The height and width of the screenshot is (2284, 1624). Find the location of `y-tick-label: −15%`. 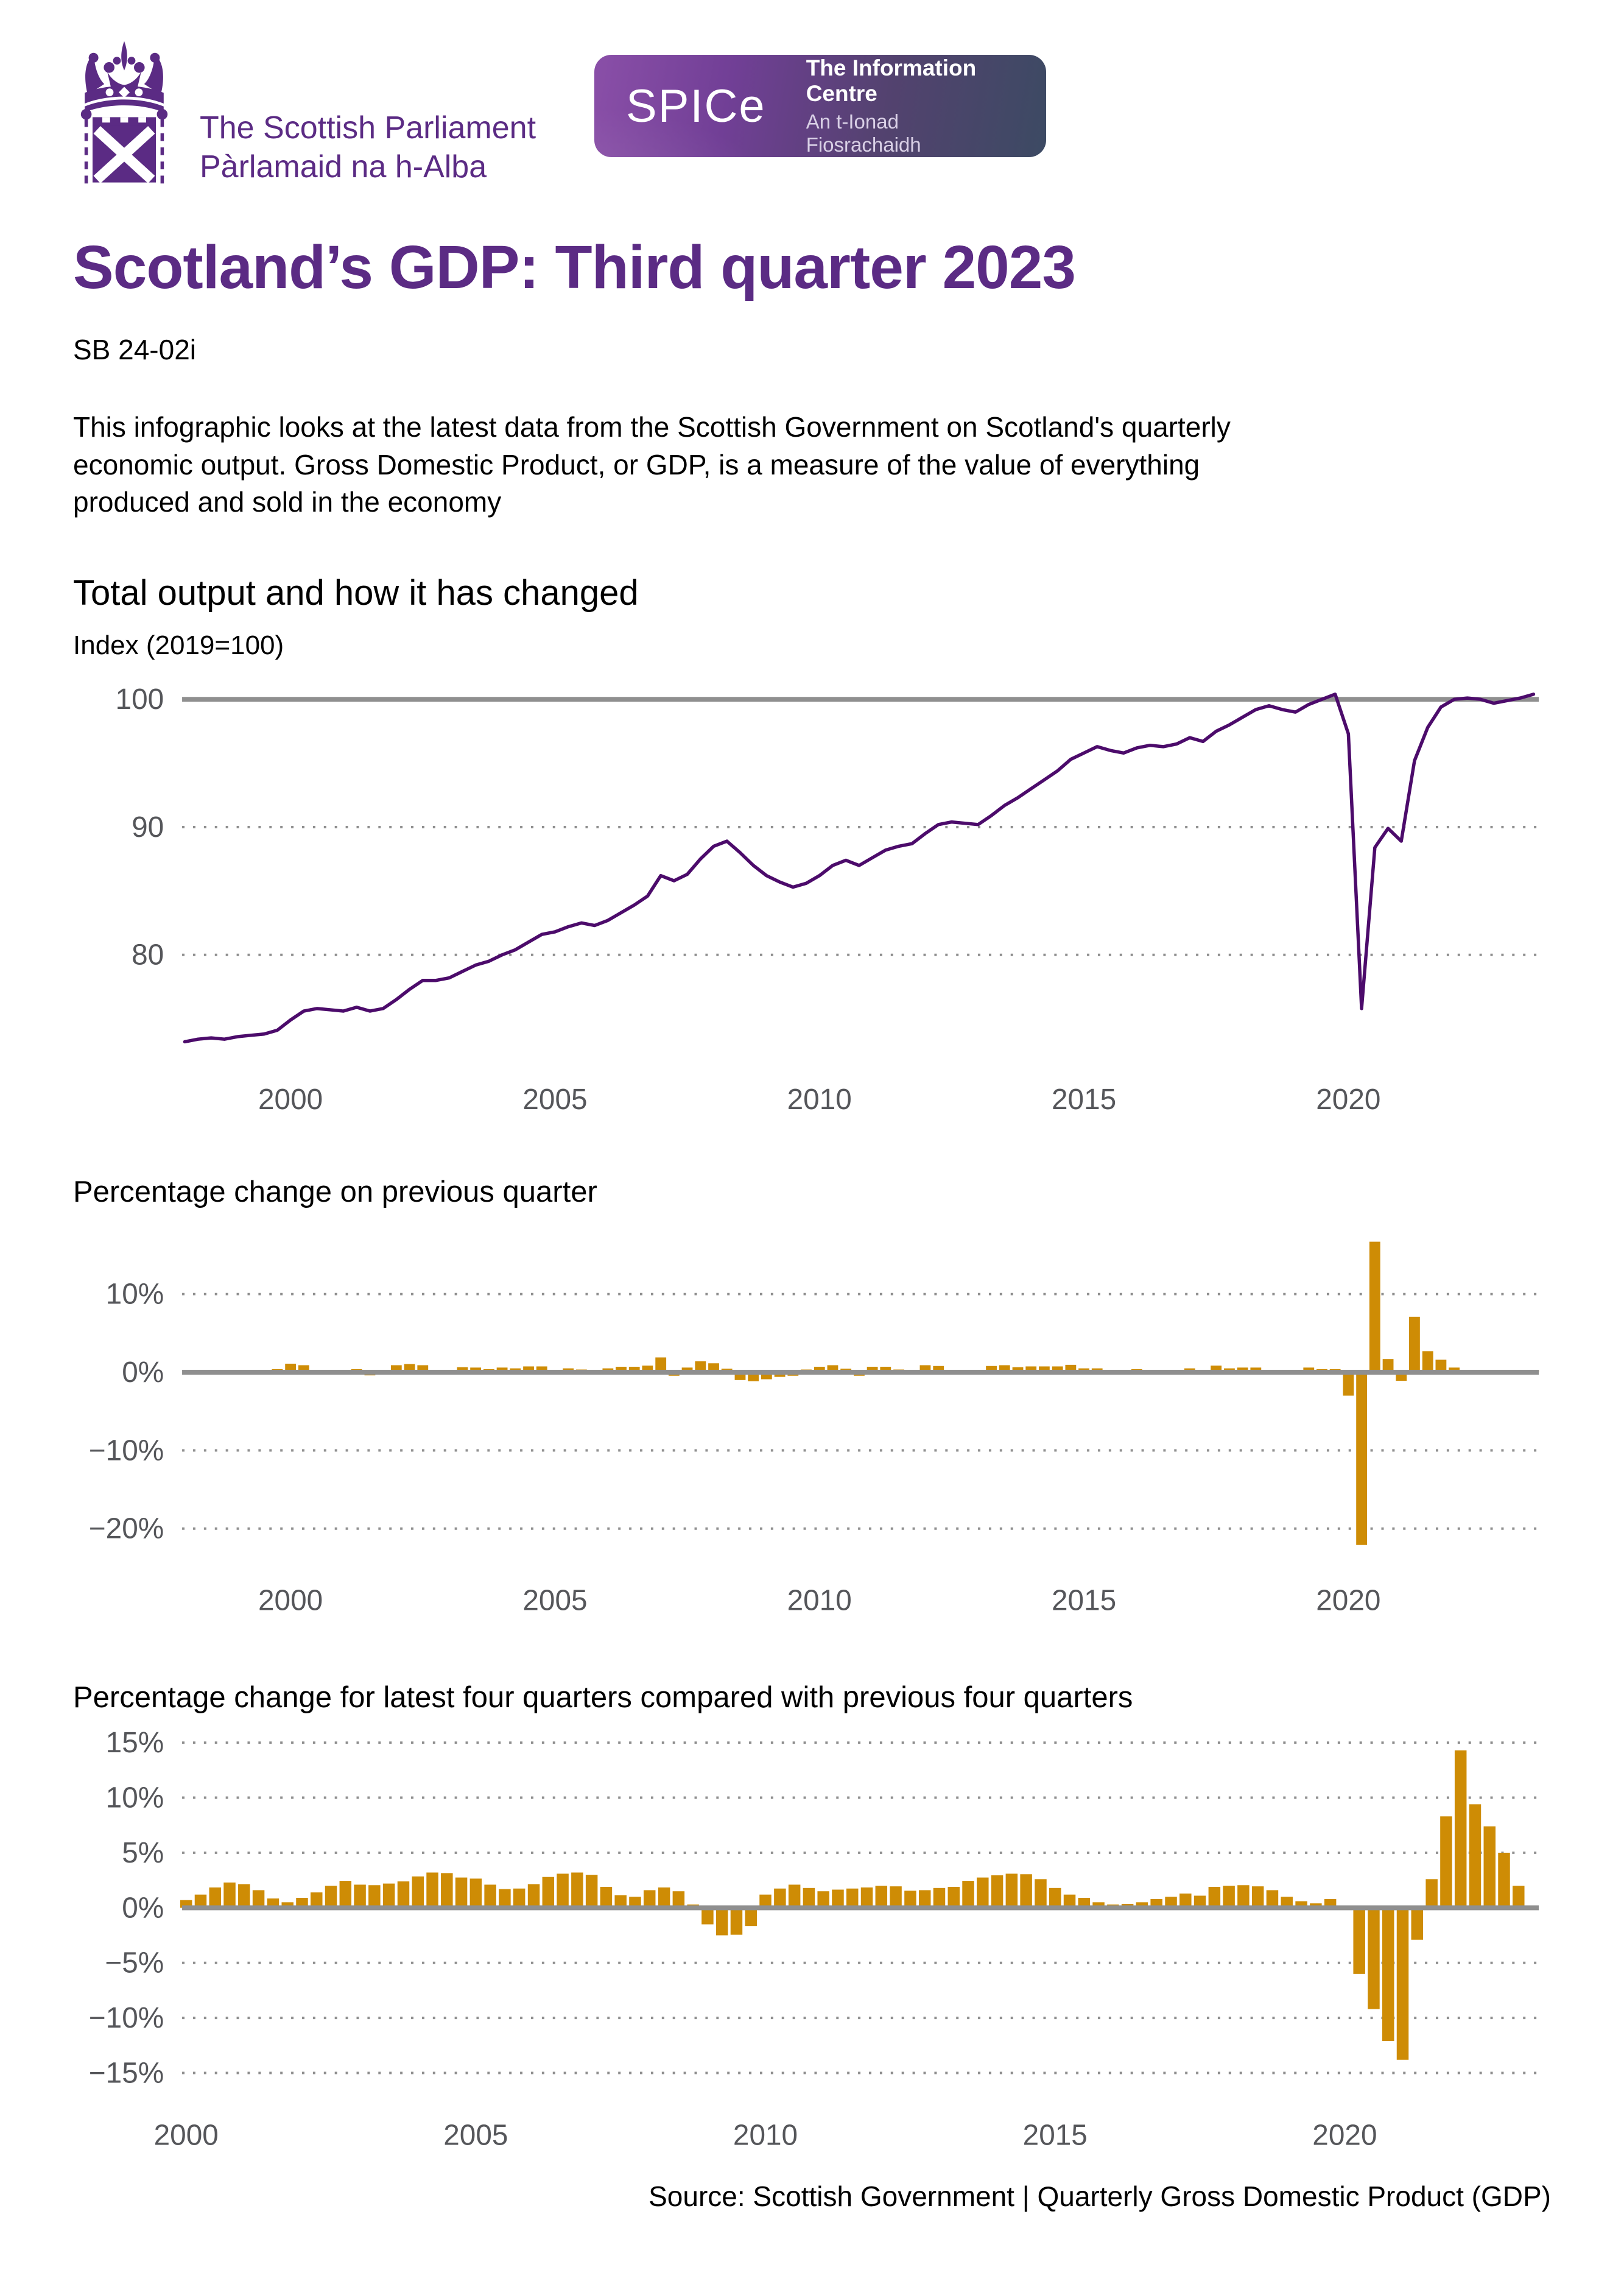

y-tick-label: −15% is located at coordinates (126, 2073).